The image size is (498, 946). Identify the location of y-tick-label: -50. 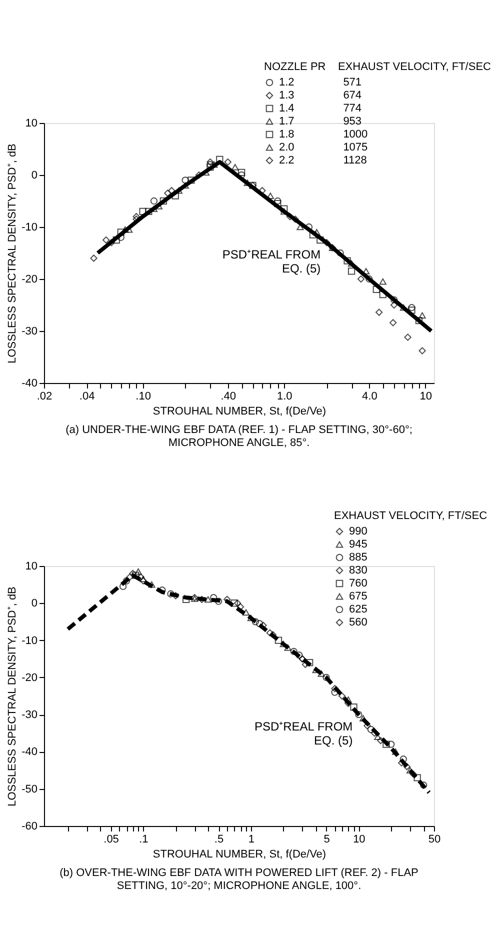
(30, 789).